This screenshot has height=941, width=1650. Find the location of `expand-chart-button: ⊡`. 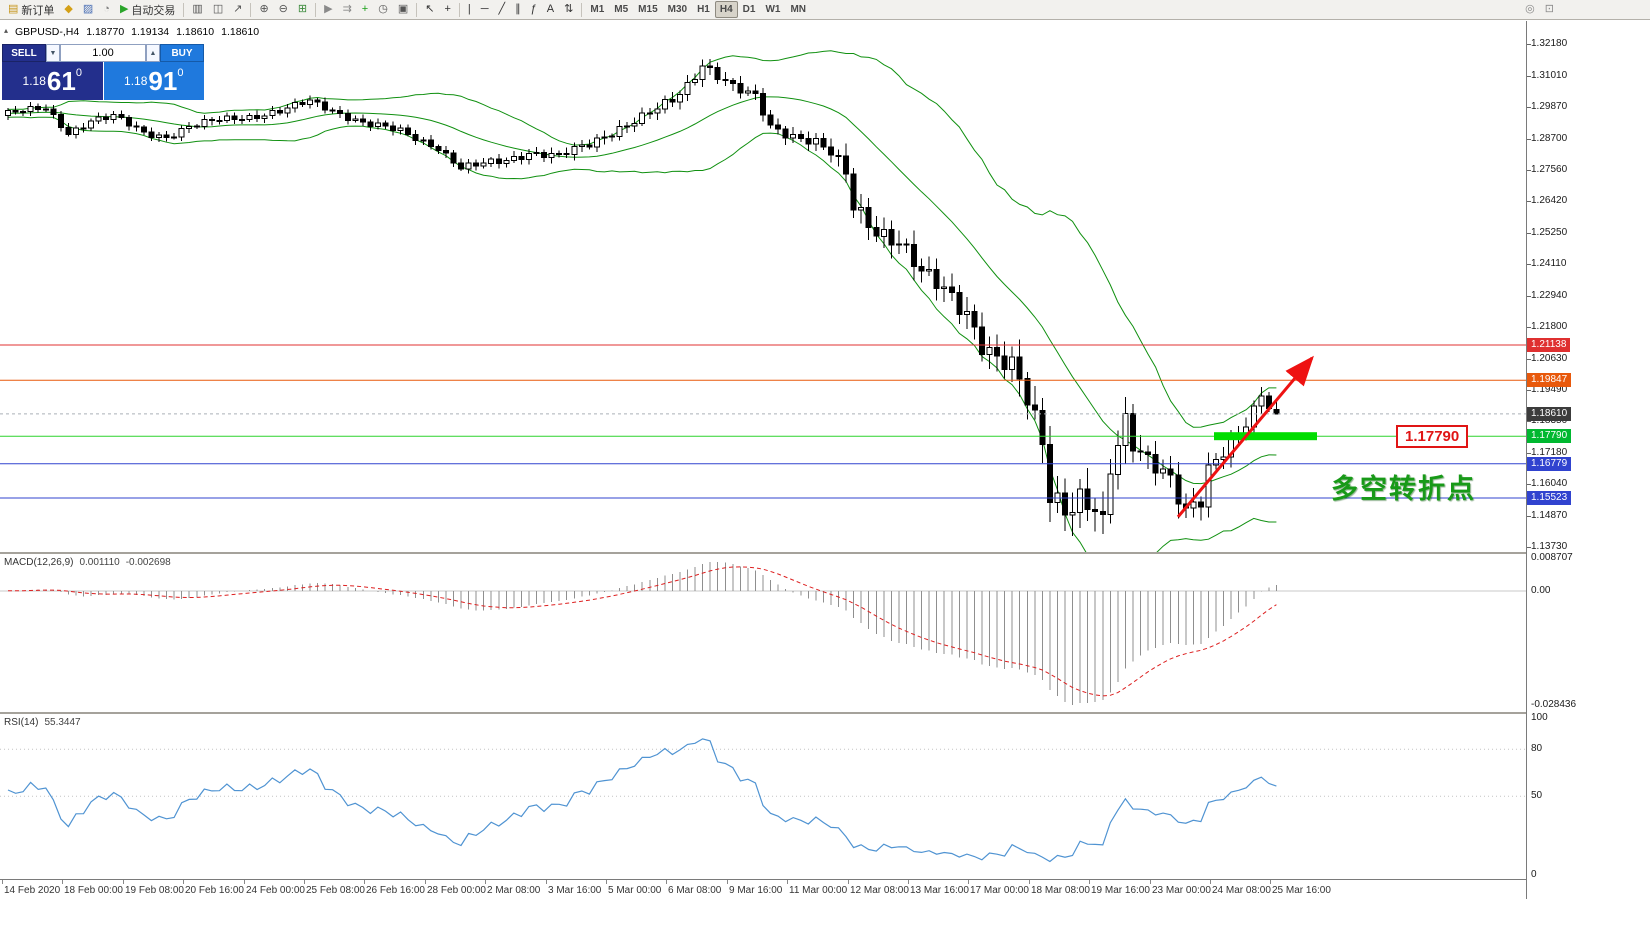

expand-chart-button: ⊡ is located at coordinates (1549, 9).